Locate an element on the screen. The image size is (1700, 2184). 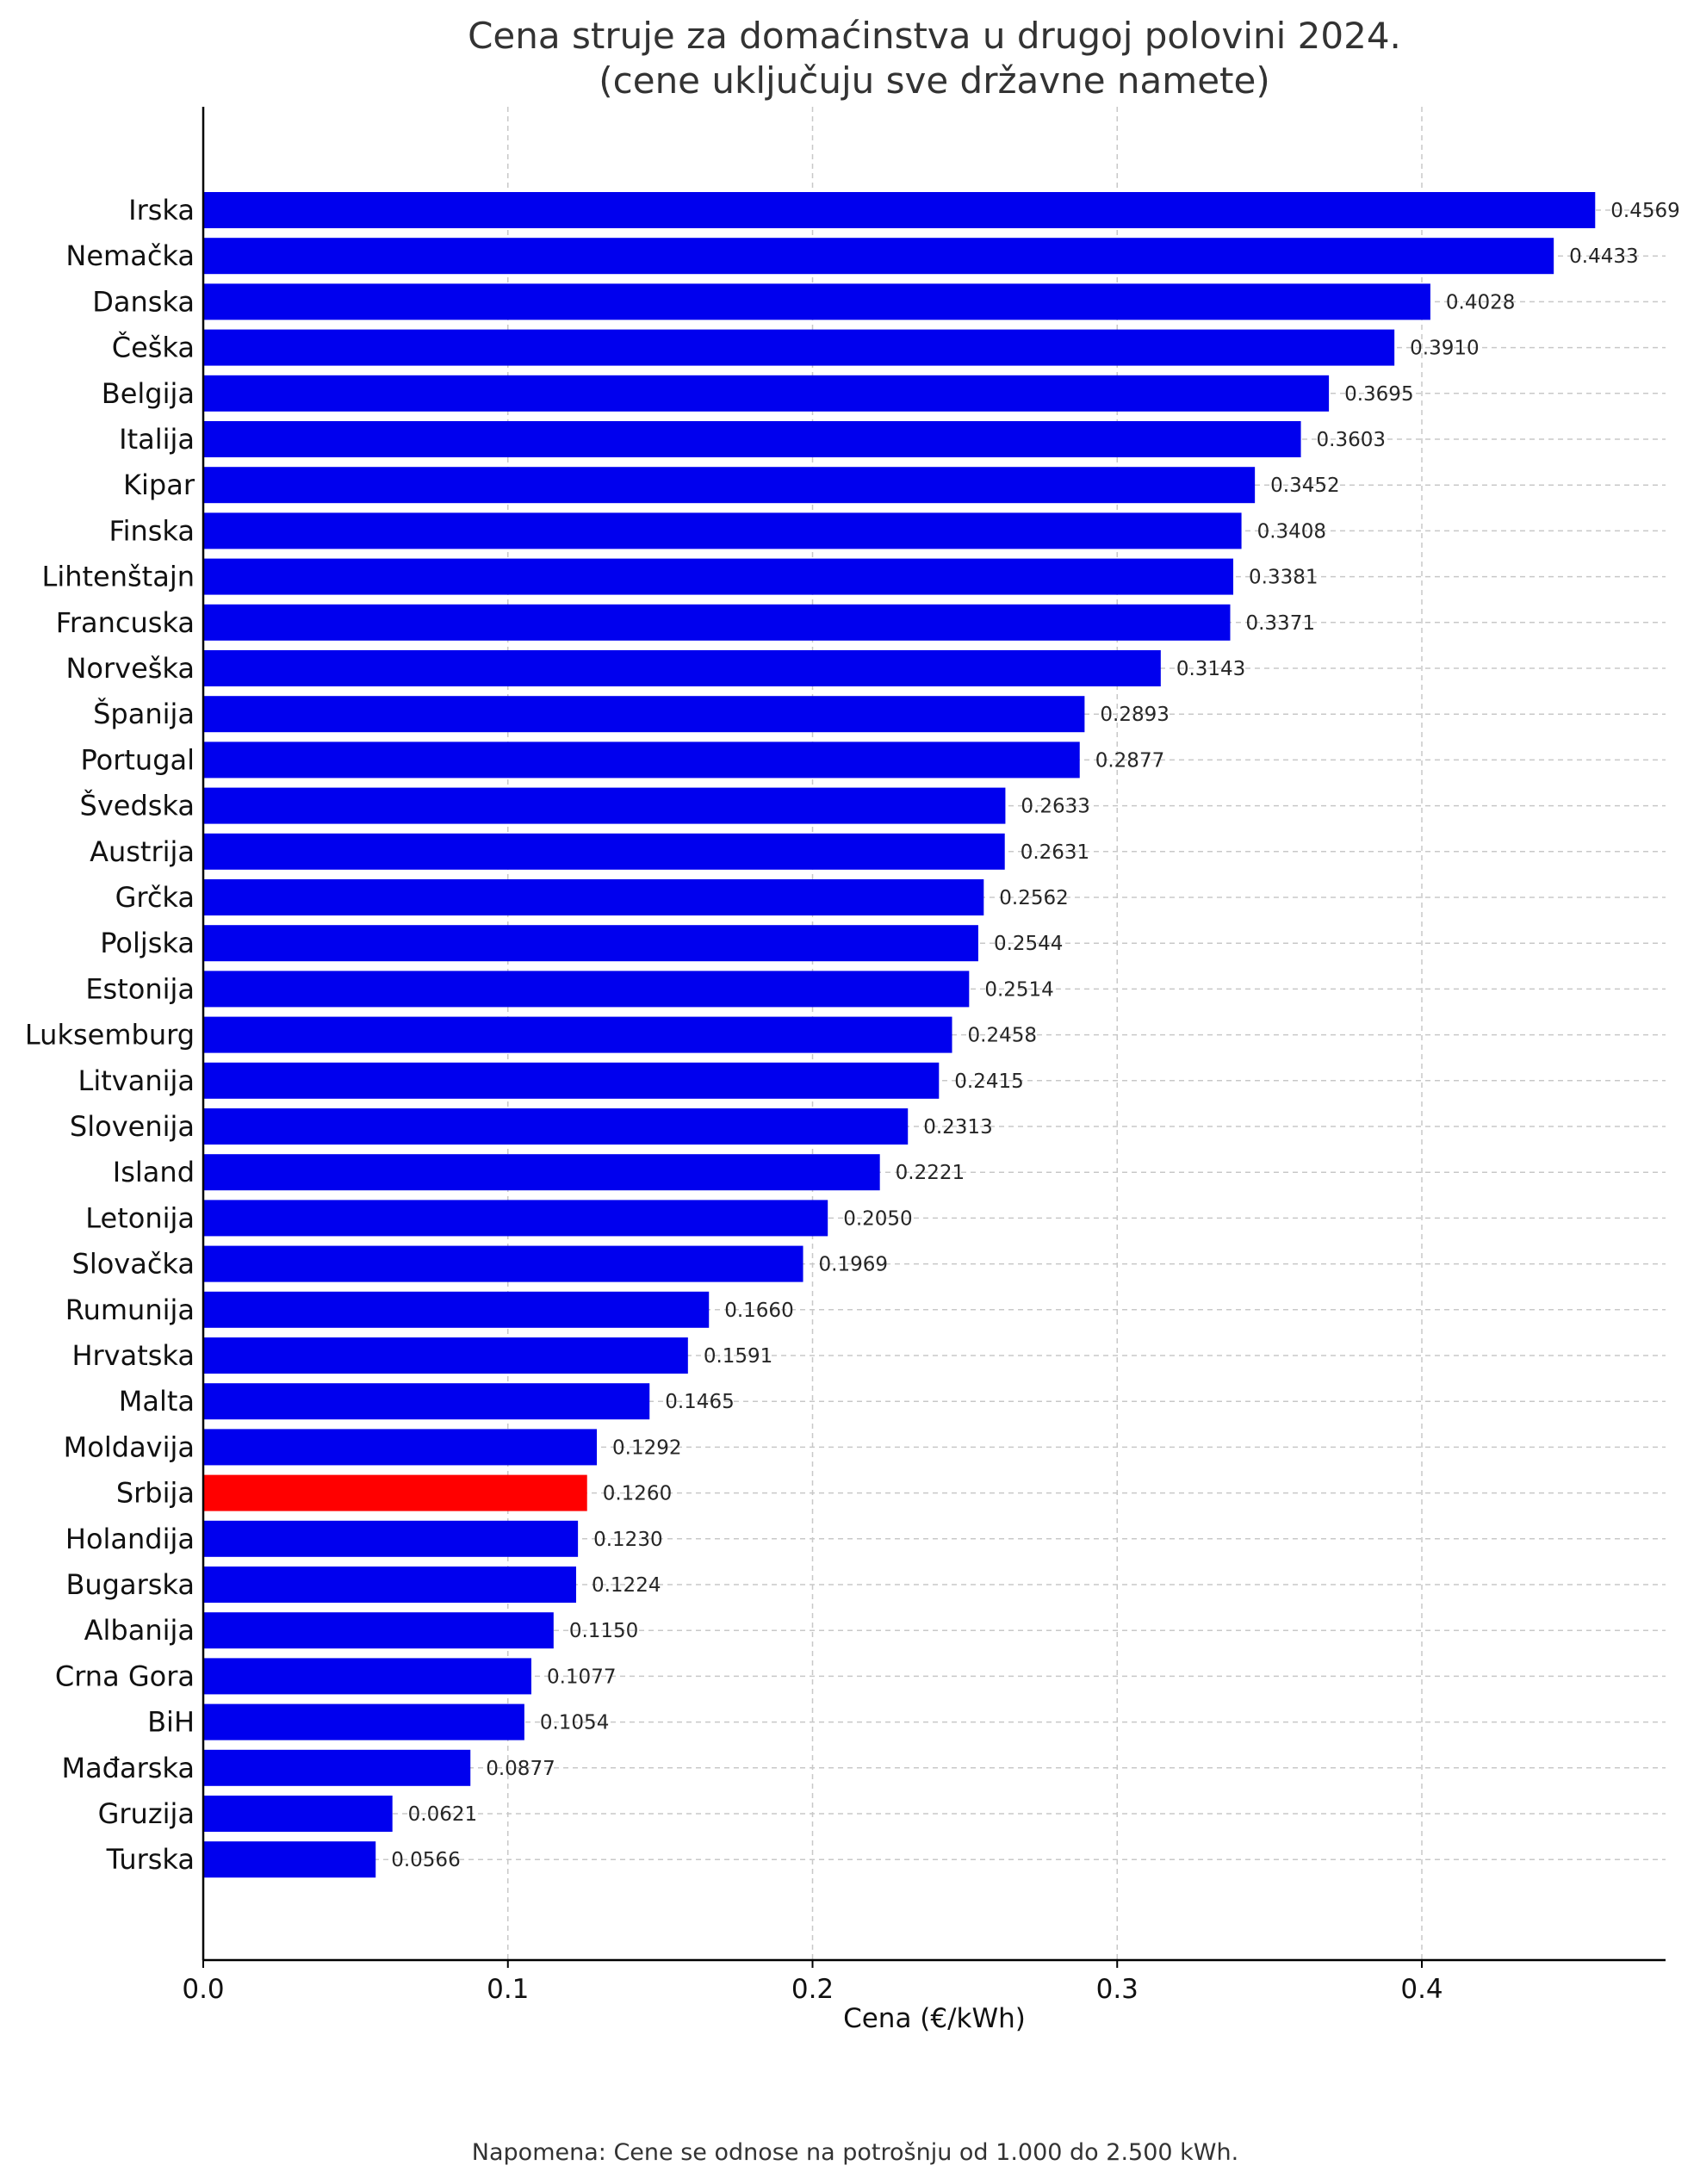
value-label-grcka: 0.2562 is located at coordinates (1033, 898).